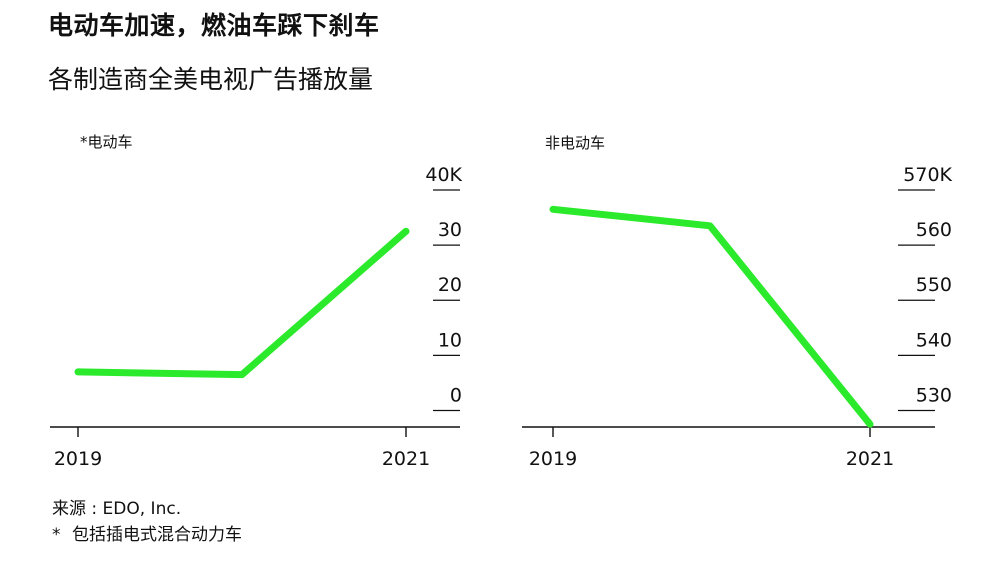 The width and height of the screenshot is (1003, 571). What do you see at coordinates (711, 316) in the screenshot?
I see `nonev-series-line` at bounding box center [711, 316].